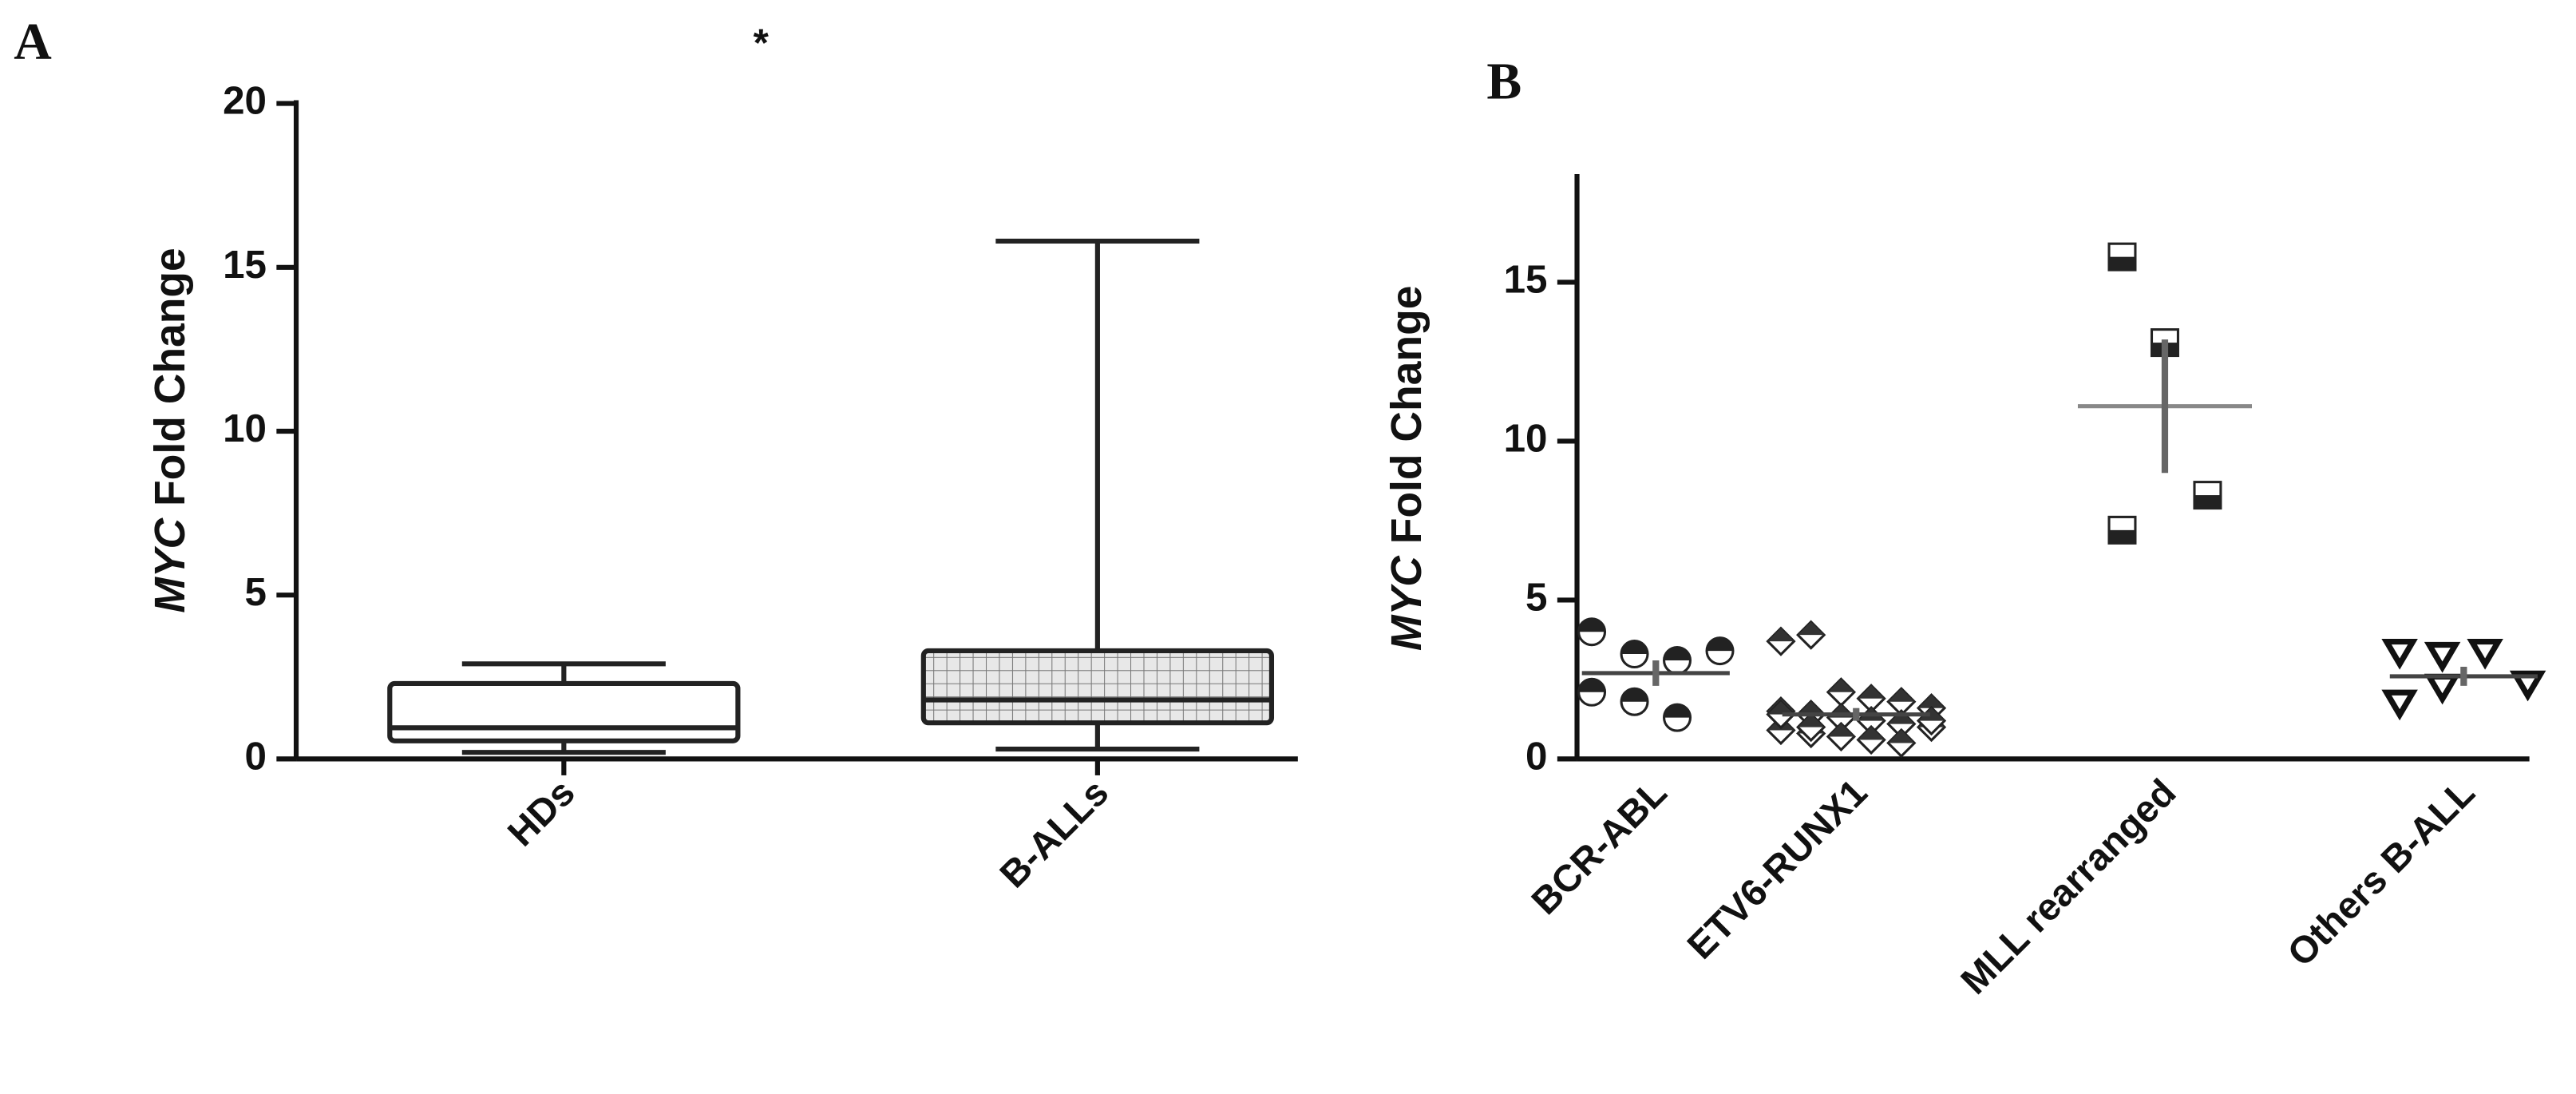 This screenshot has height=1094, width=2576. I want to click on y-tick-label: 20, so click(245, 101).